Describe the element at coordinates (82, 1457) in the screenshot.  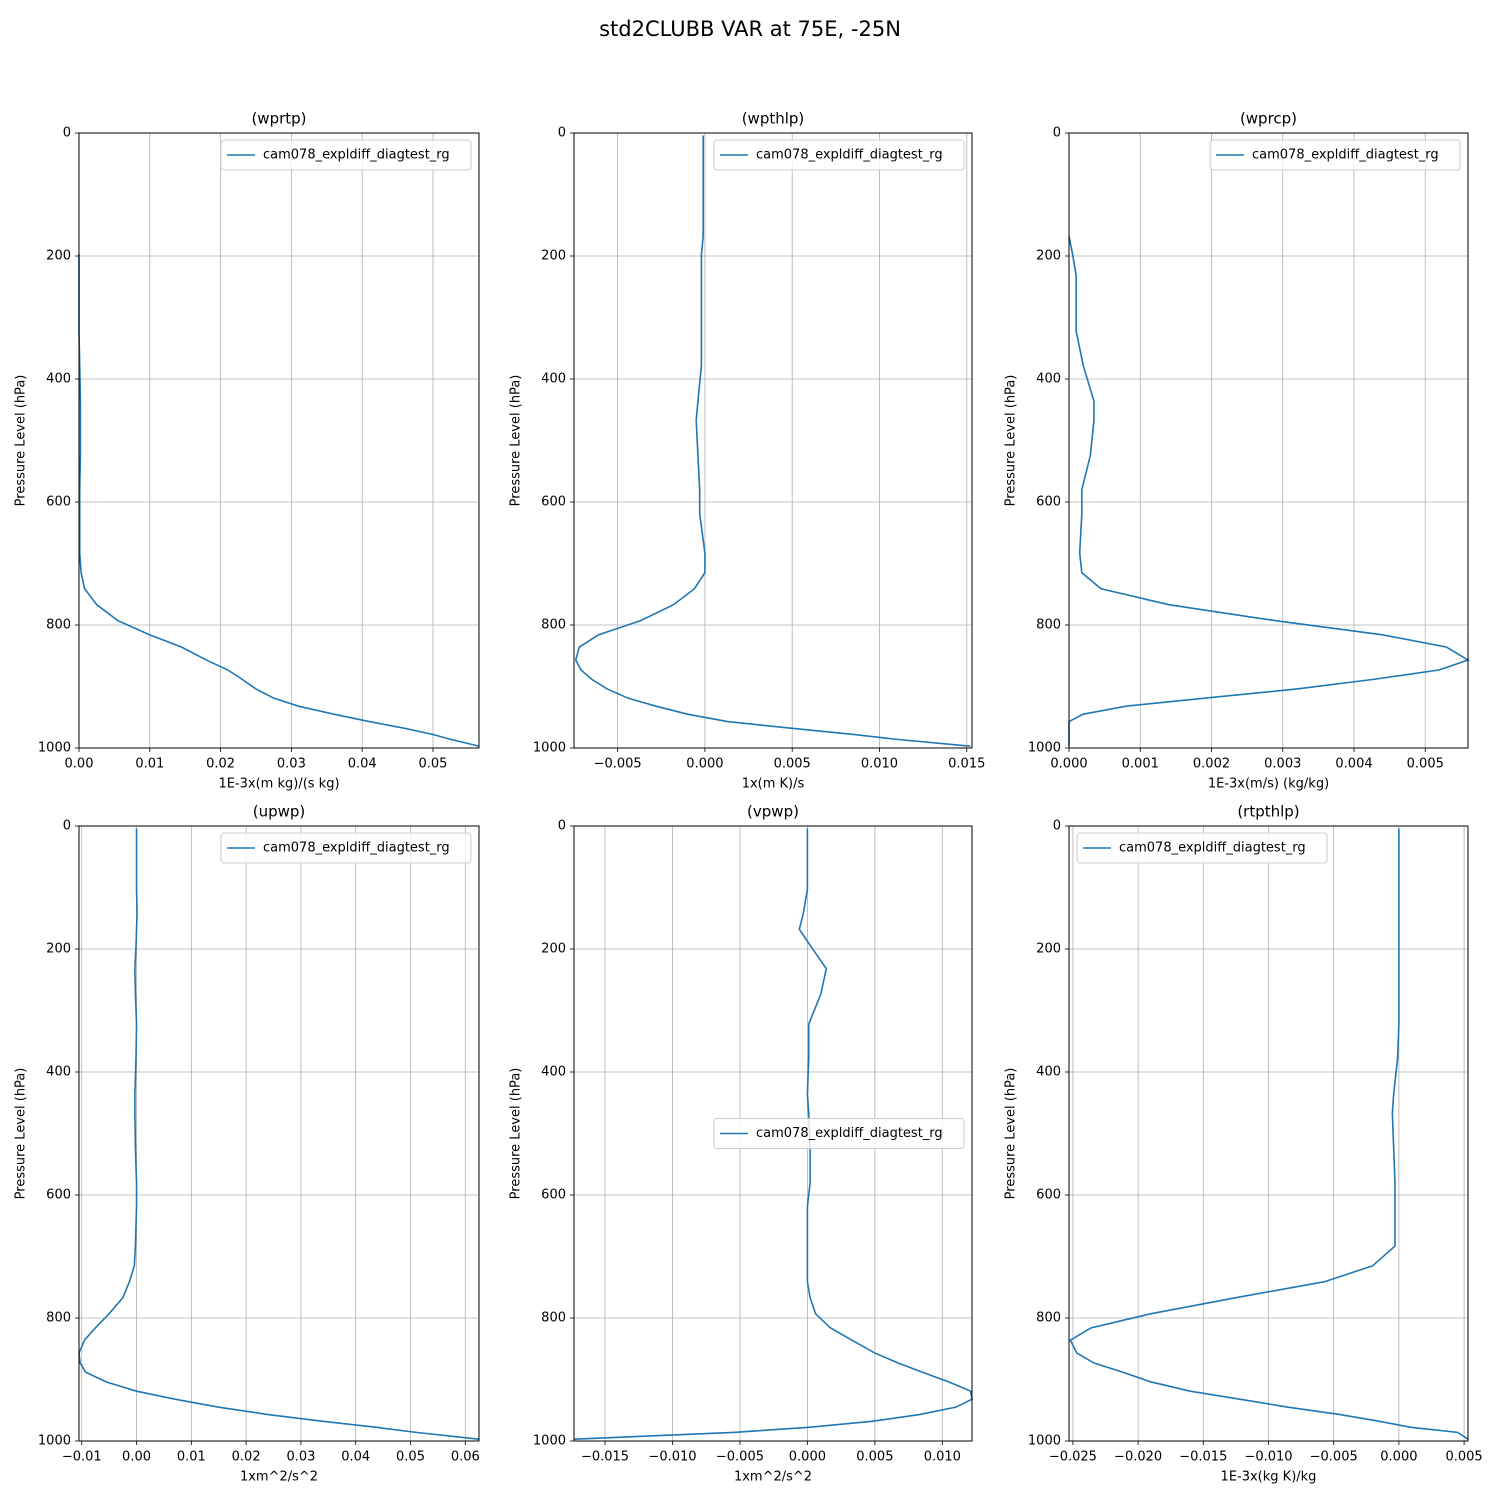
I see `x-tick-label: −0.01` at that location.